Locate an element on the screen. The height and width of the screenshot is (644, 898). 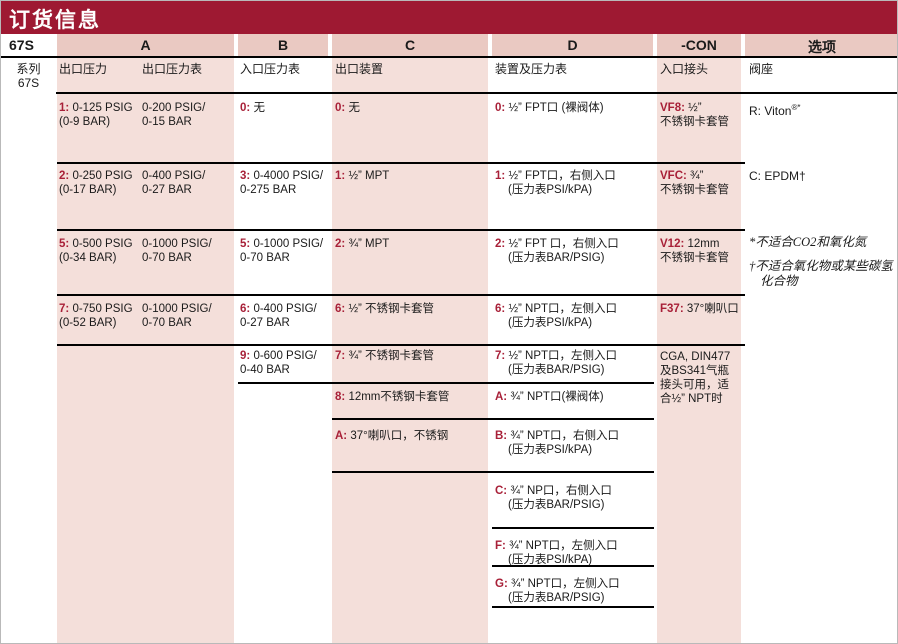
option-code: 6: is located at coordinates (245, 309).